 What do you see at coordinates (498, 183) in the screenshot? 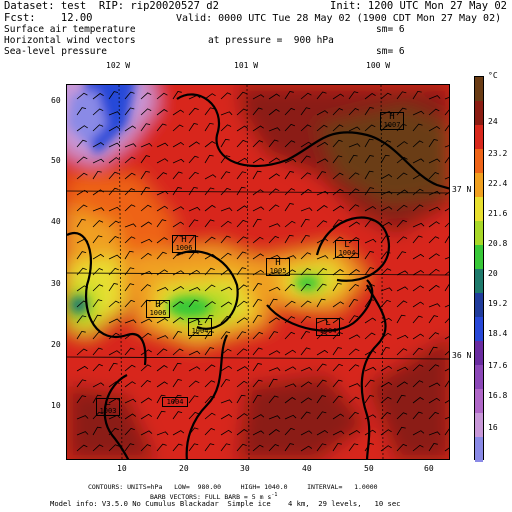
I see `colorbar-label: 22.4` at bounding box center [498, 183].